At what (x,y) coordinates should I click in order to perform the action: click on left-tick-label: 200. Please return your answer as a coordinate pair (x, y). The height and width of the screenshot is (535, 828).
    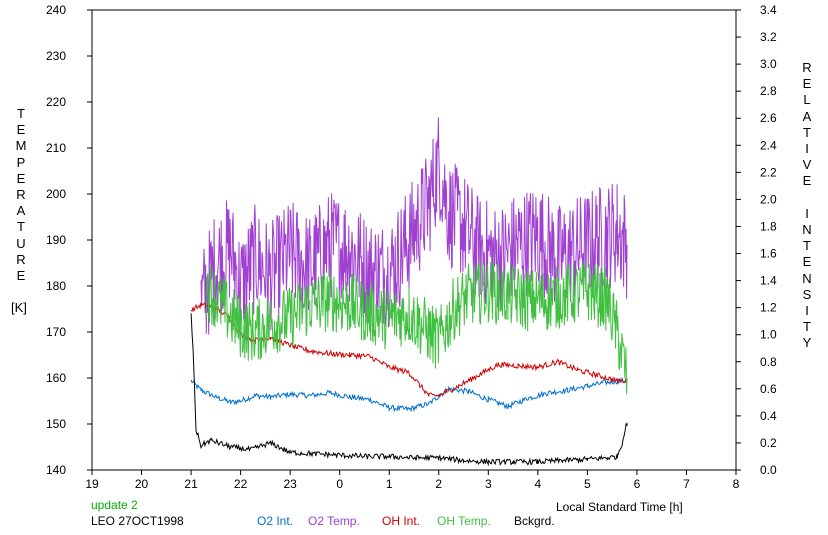
    Looking at the image, I should click on (56, 194).